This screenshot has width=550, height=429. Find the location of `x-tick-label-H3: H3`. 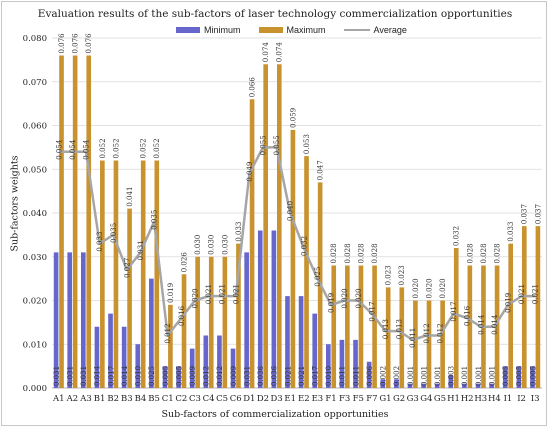

x-tick-label-H3: H3 is located at coordinates (480, 399).